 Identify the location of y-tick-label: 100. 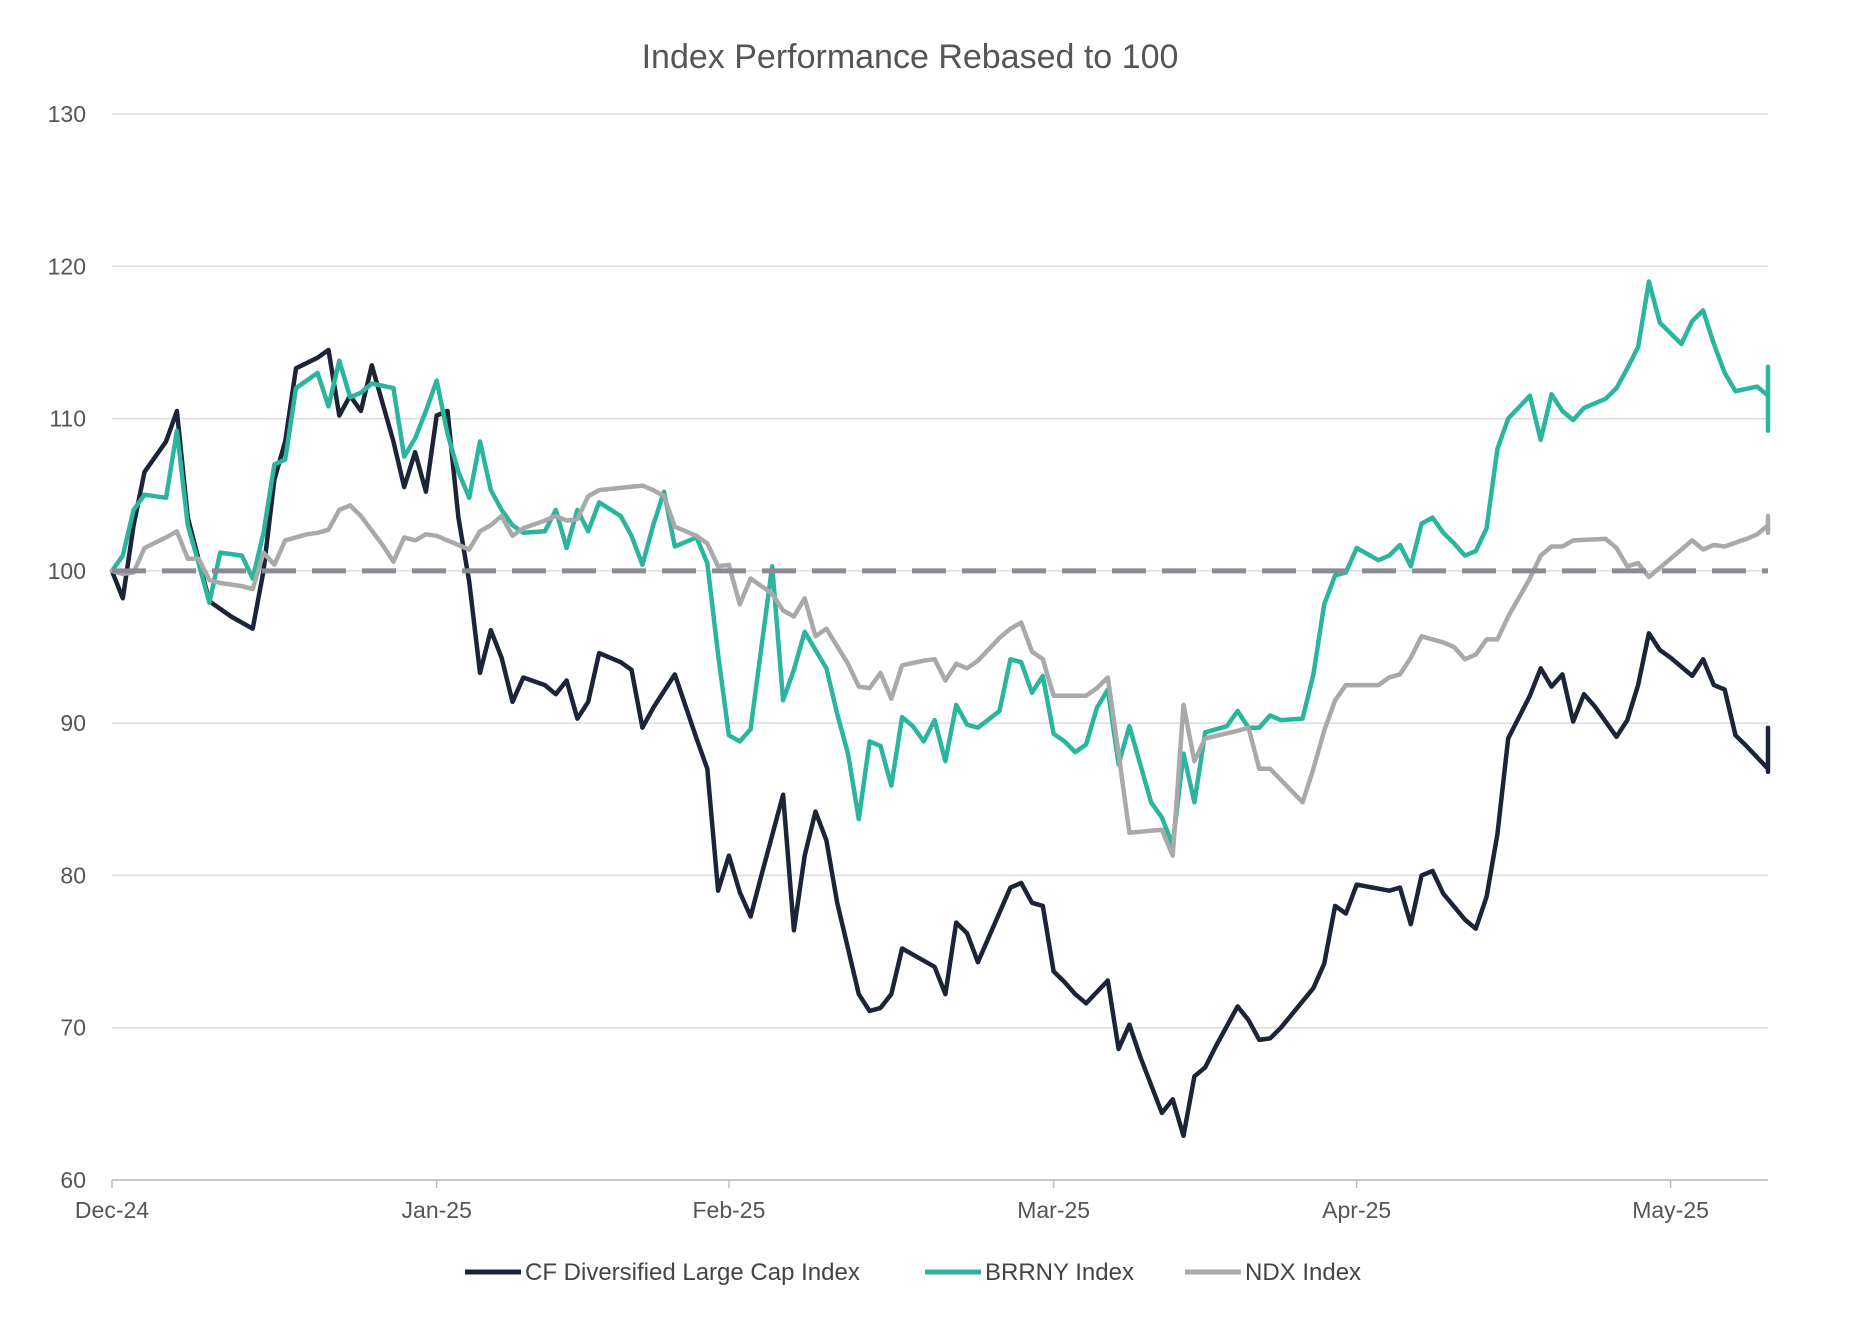
(67, 571).